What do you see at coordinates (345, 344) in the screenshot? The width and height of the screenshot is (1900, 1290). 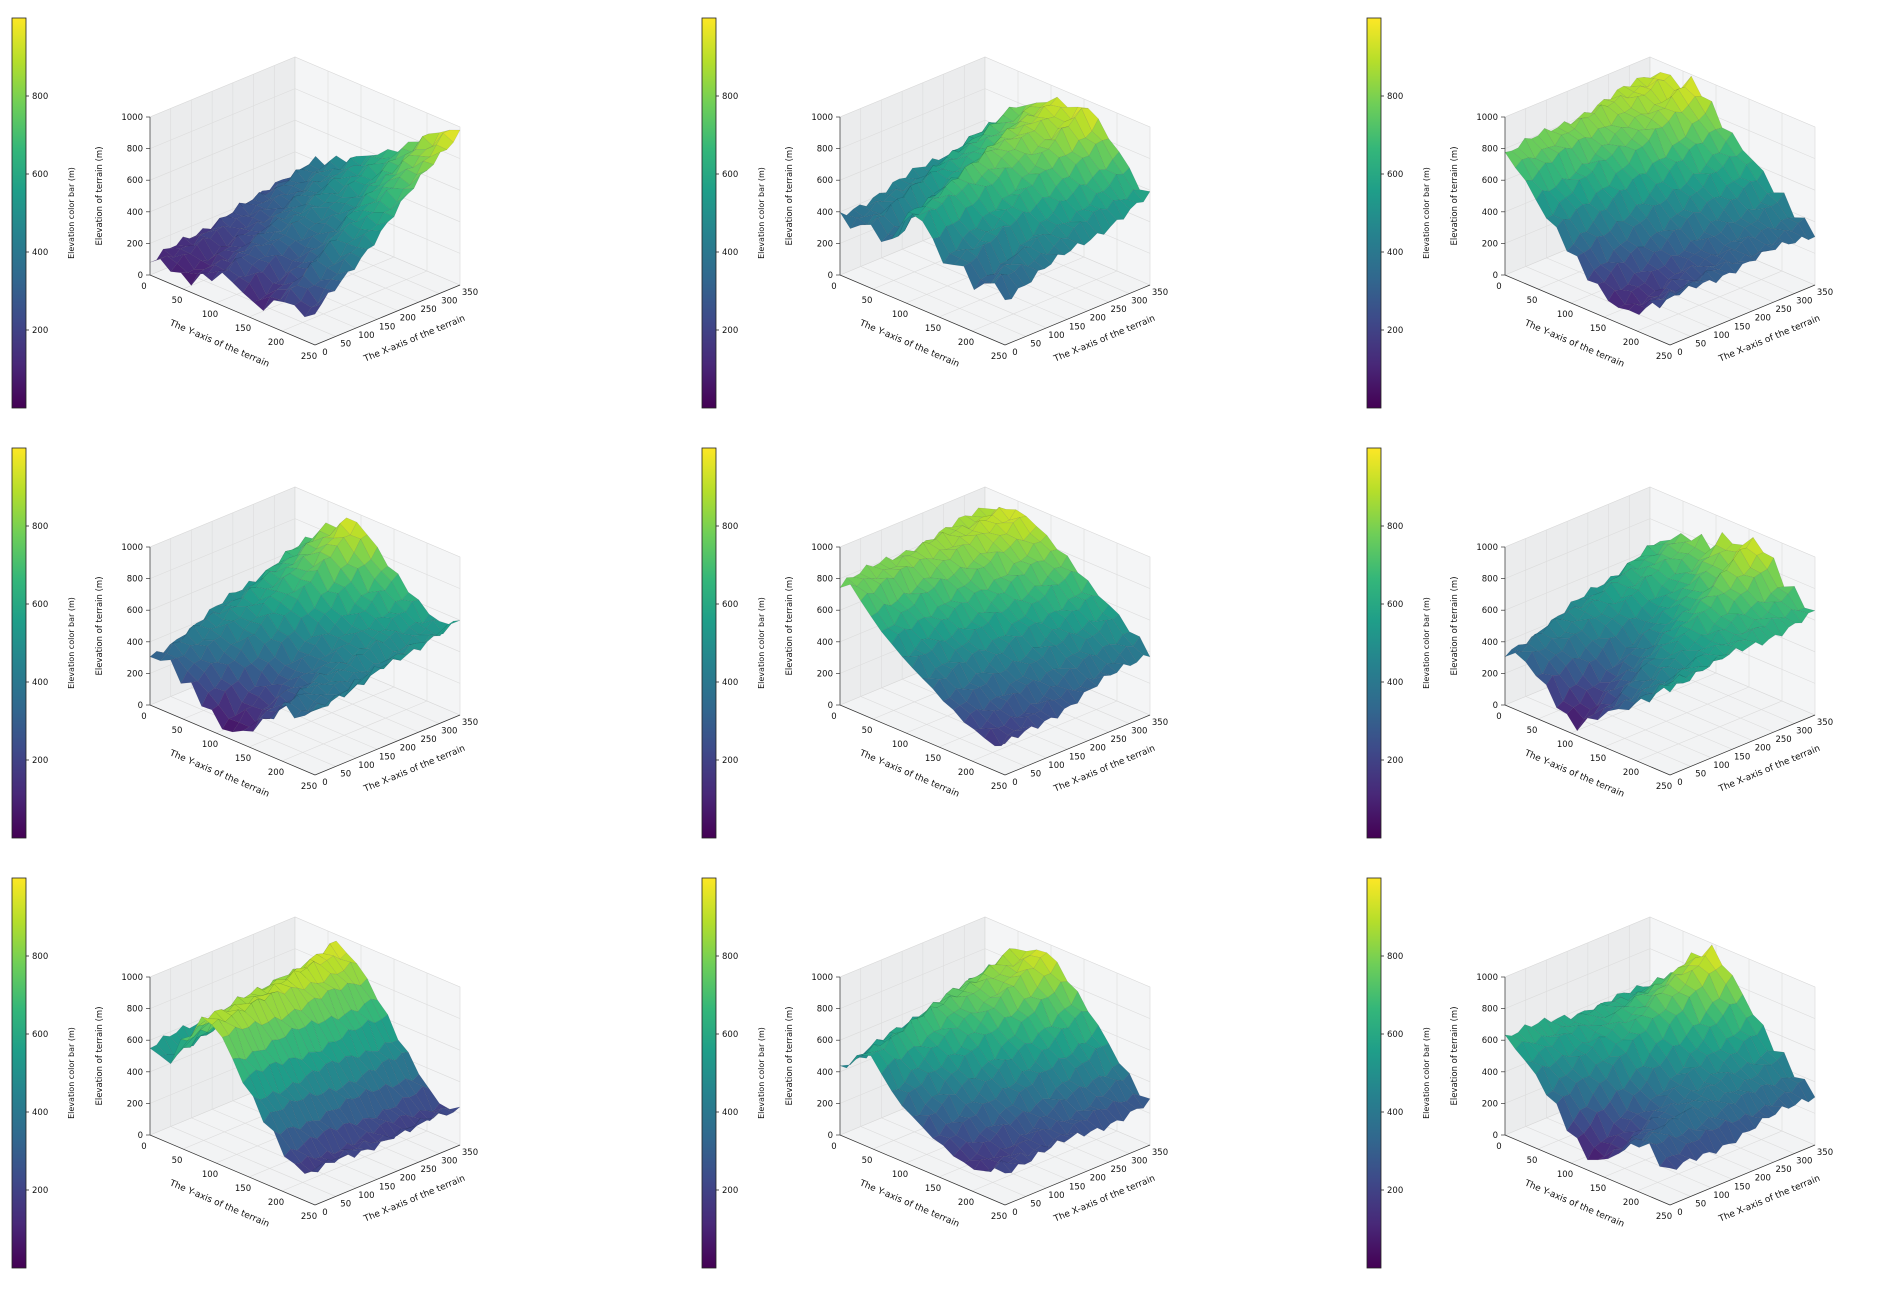 I see `x-tick-label: 50` at bounding box center [345, 344].